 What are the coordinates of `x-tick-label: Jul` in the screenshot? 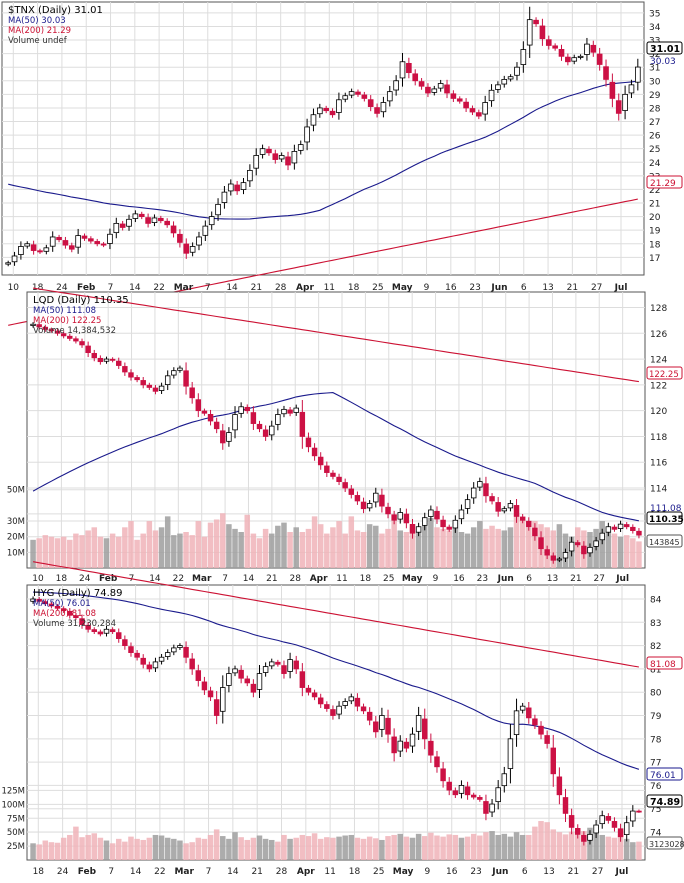 It's located at (622, 872).